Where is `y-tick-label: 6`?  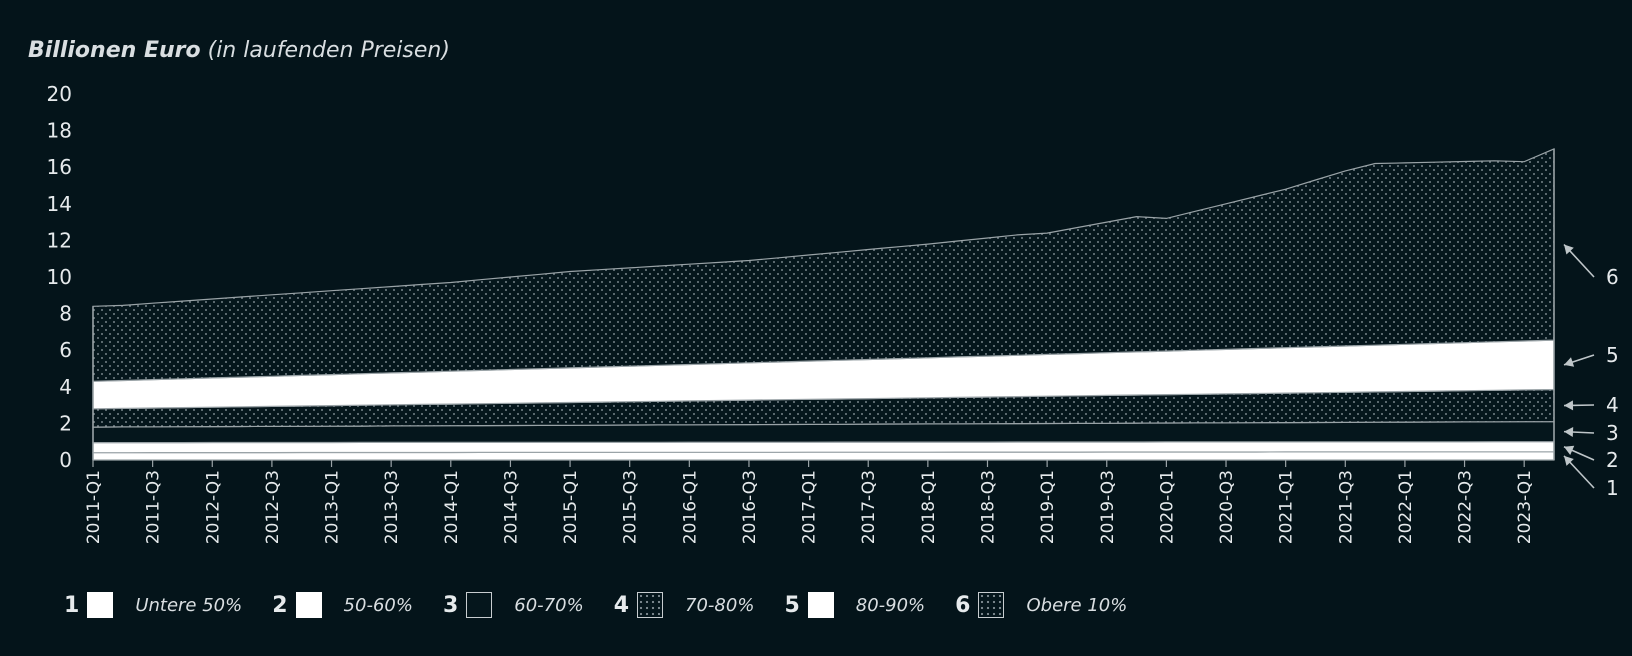
y-tick-label: 6 is located at coordinates (65, 350).